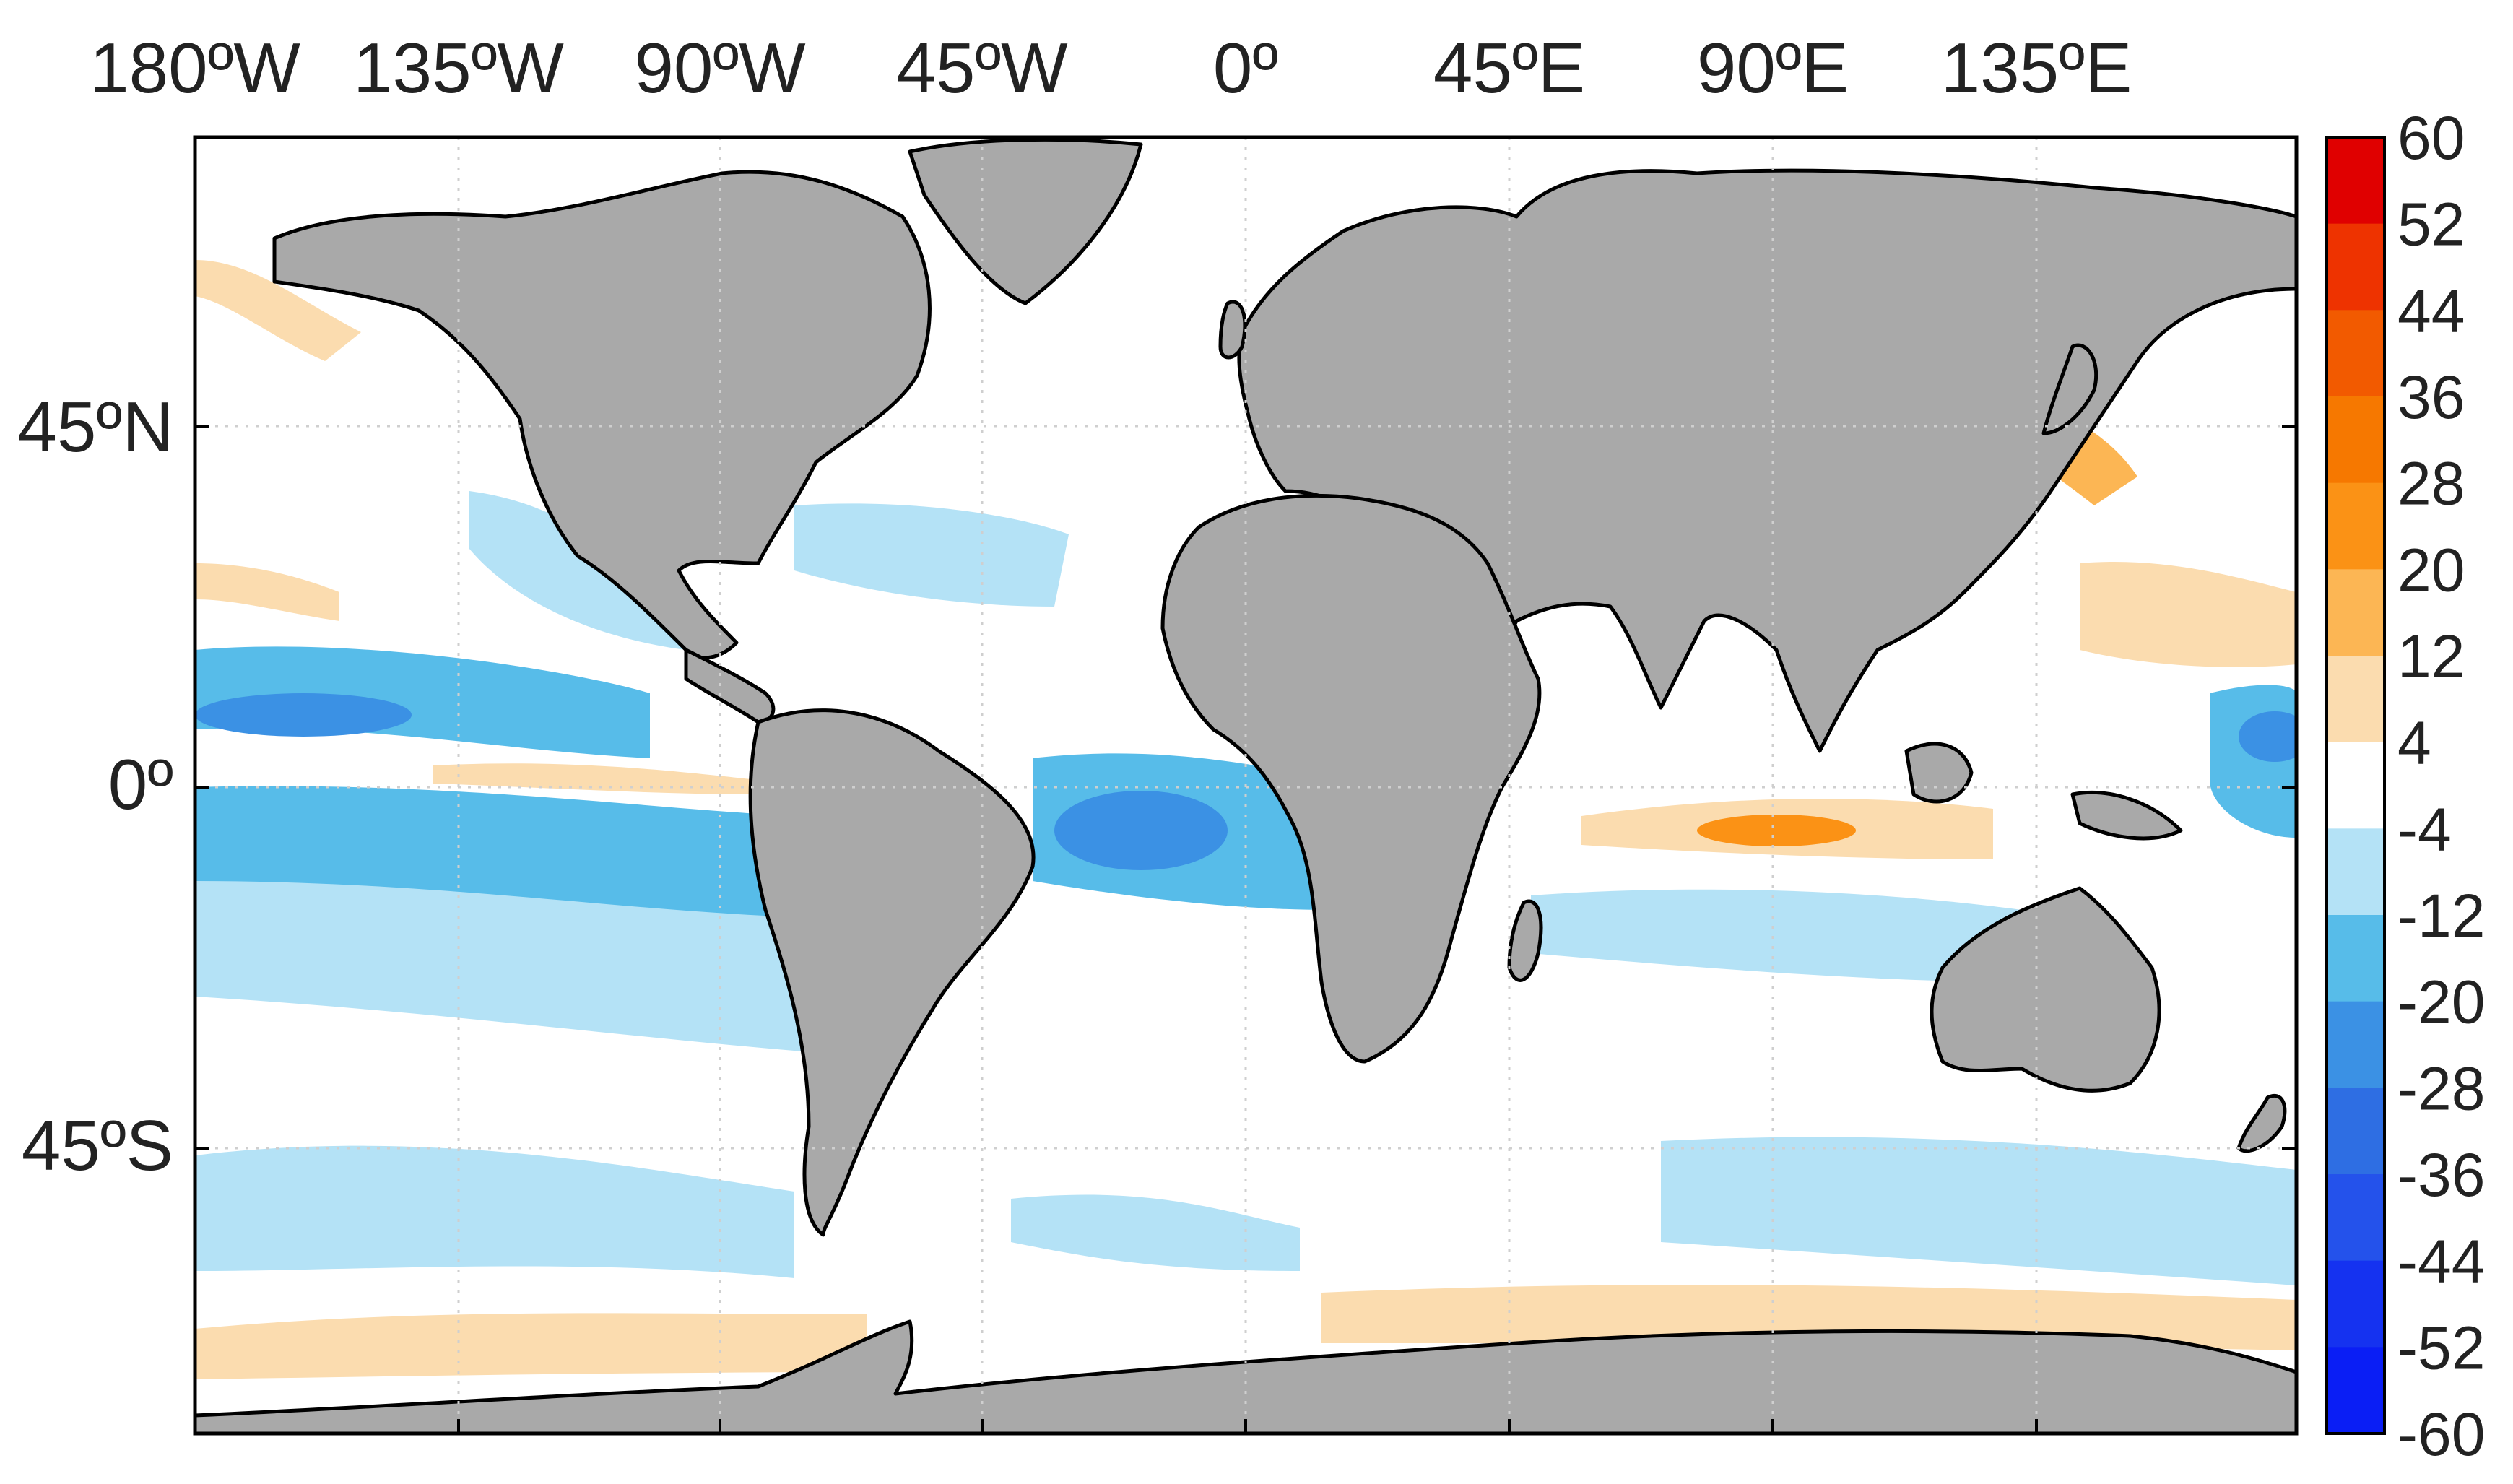 The width and height of the screenshot is (2513, 1484). Describe the element at coordinates (2431, 397) in the screenshot. I see `colorbar-tick-label: 36` at that location.